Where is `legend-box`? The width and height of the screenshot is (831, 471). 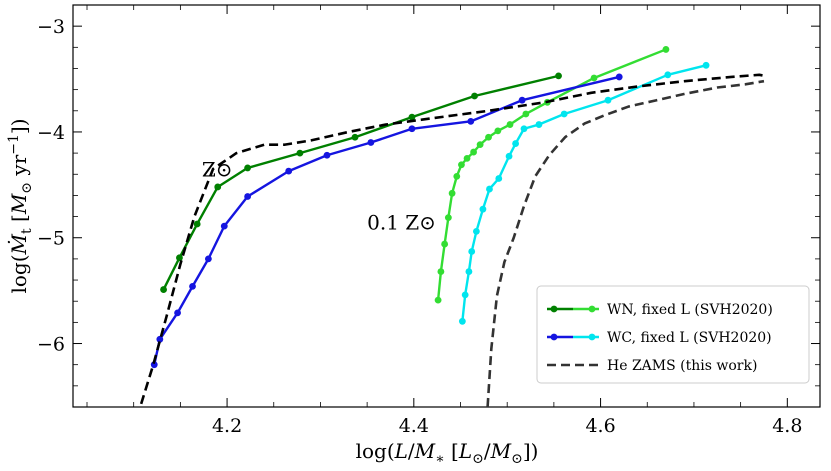 legend-box is located at coordinates (673, 334).